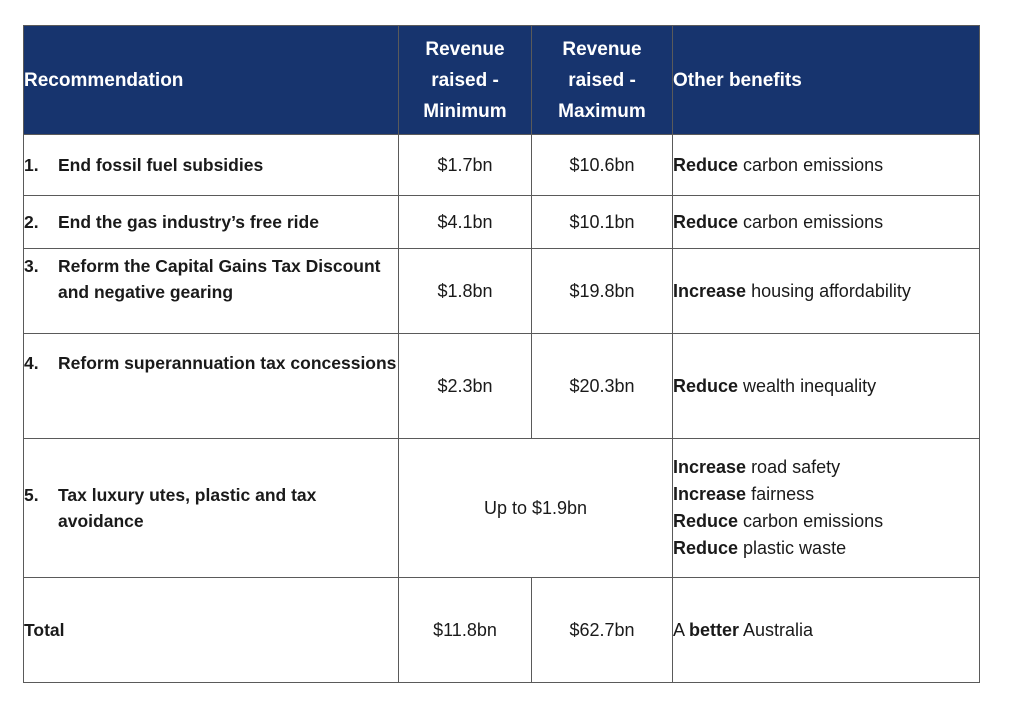  What do you see at coordinates (31, 495) in the screenshot?
I see `recommendation-number: 5.` at bounding box center [31, 495].